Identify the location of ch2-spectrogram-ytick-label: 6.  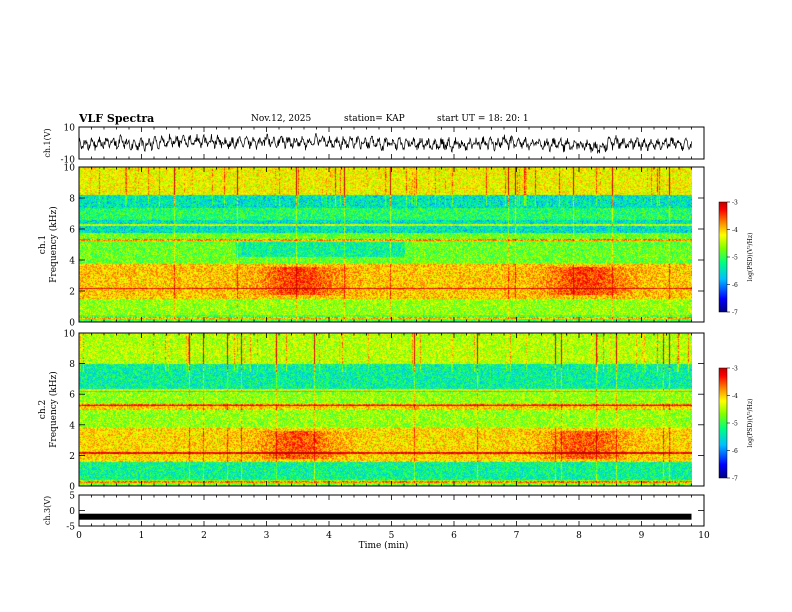
(72, 396).